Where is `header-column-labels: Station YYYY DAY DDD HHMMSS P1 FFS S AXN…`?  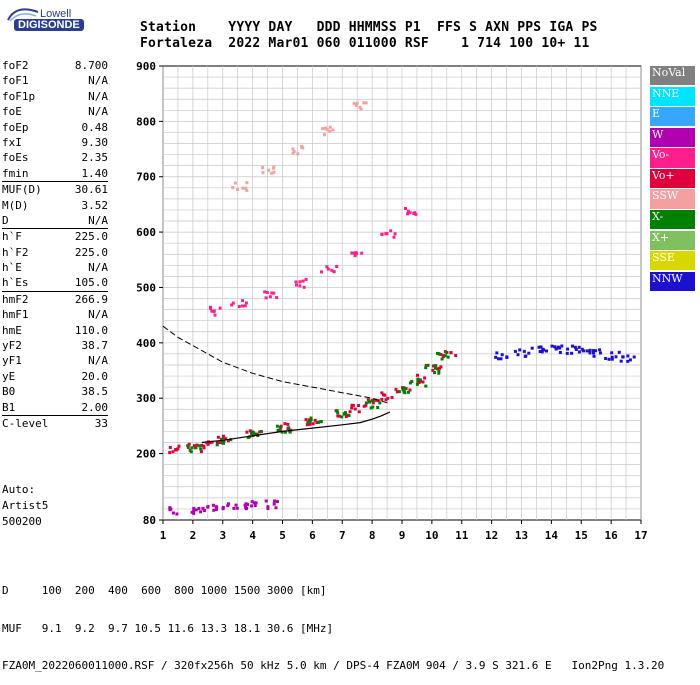 header-column-labels: Station YYYY DAY DDD HHMMSS P1 FFS S AXN… is located at coordinates (369, 27).